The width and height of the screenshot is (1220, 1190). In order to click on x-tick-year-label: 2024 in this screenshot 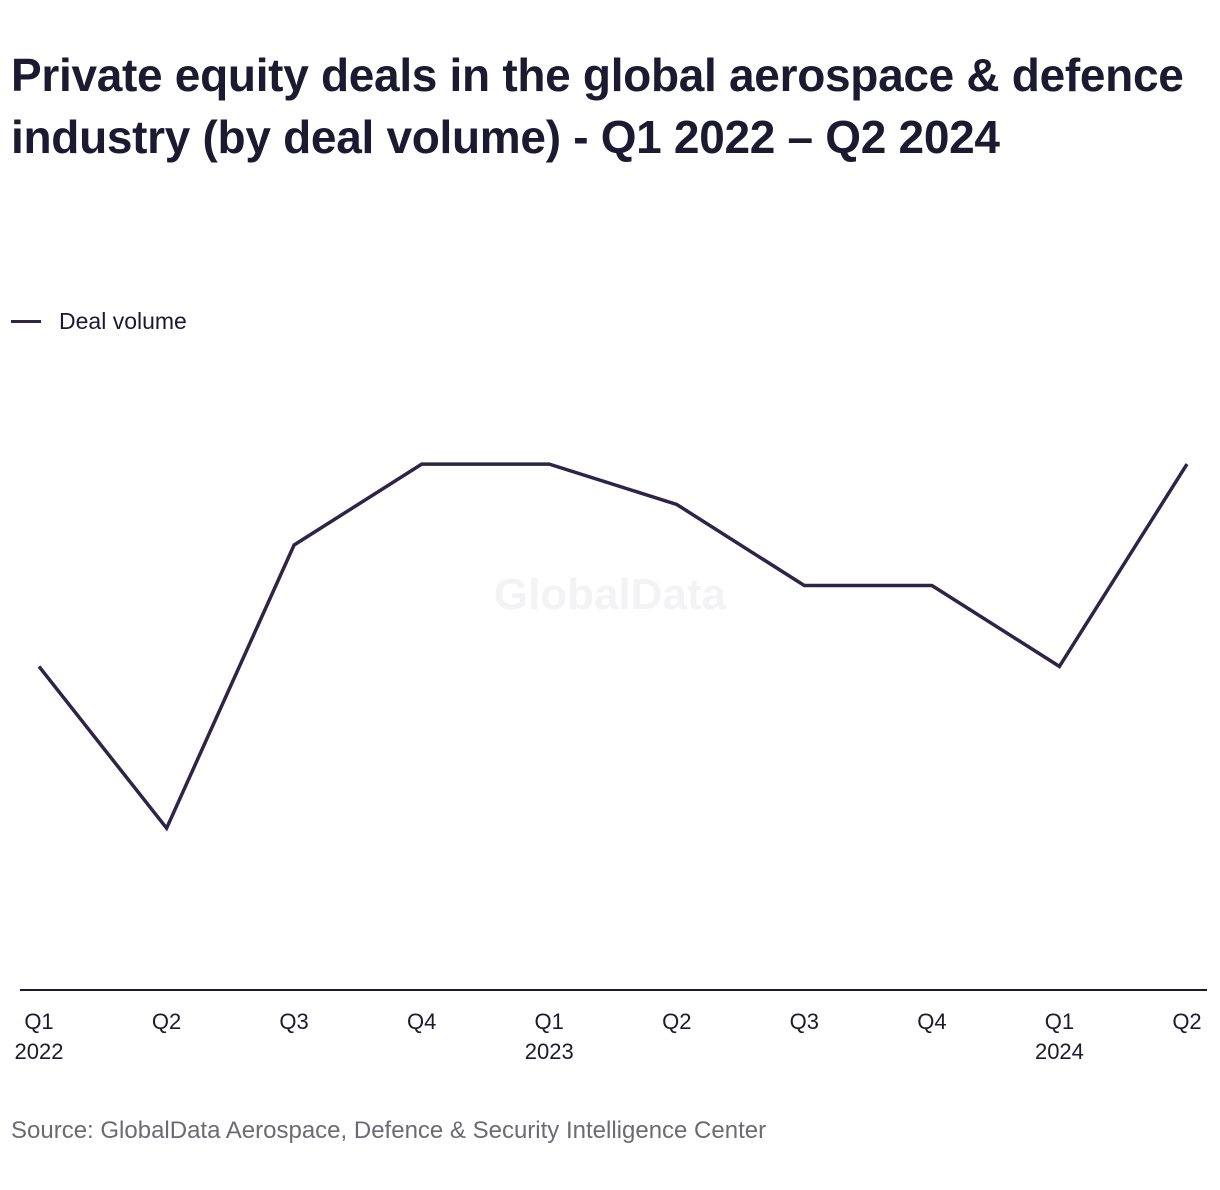, I will do `click(1059, 1051)`.